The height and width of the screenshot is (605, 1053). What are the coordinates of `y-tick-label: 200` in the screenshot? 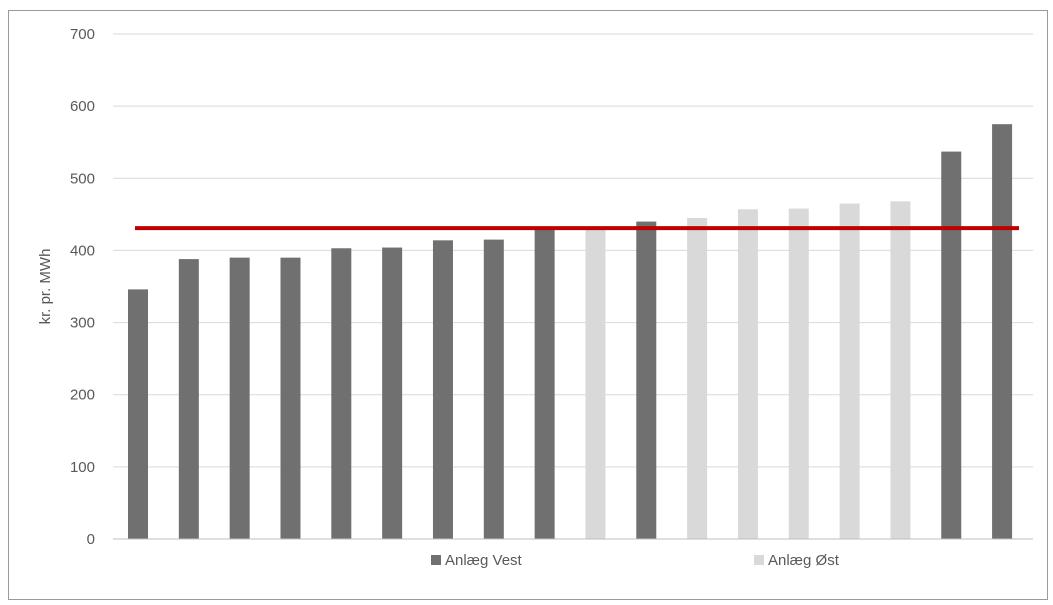 It's located at (82, 395).